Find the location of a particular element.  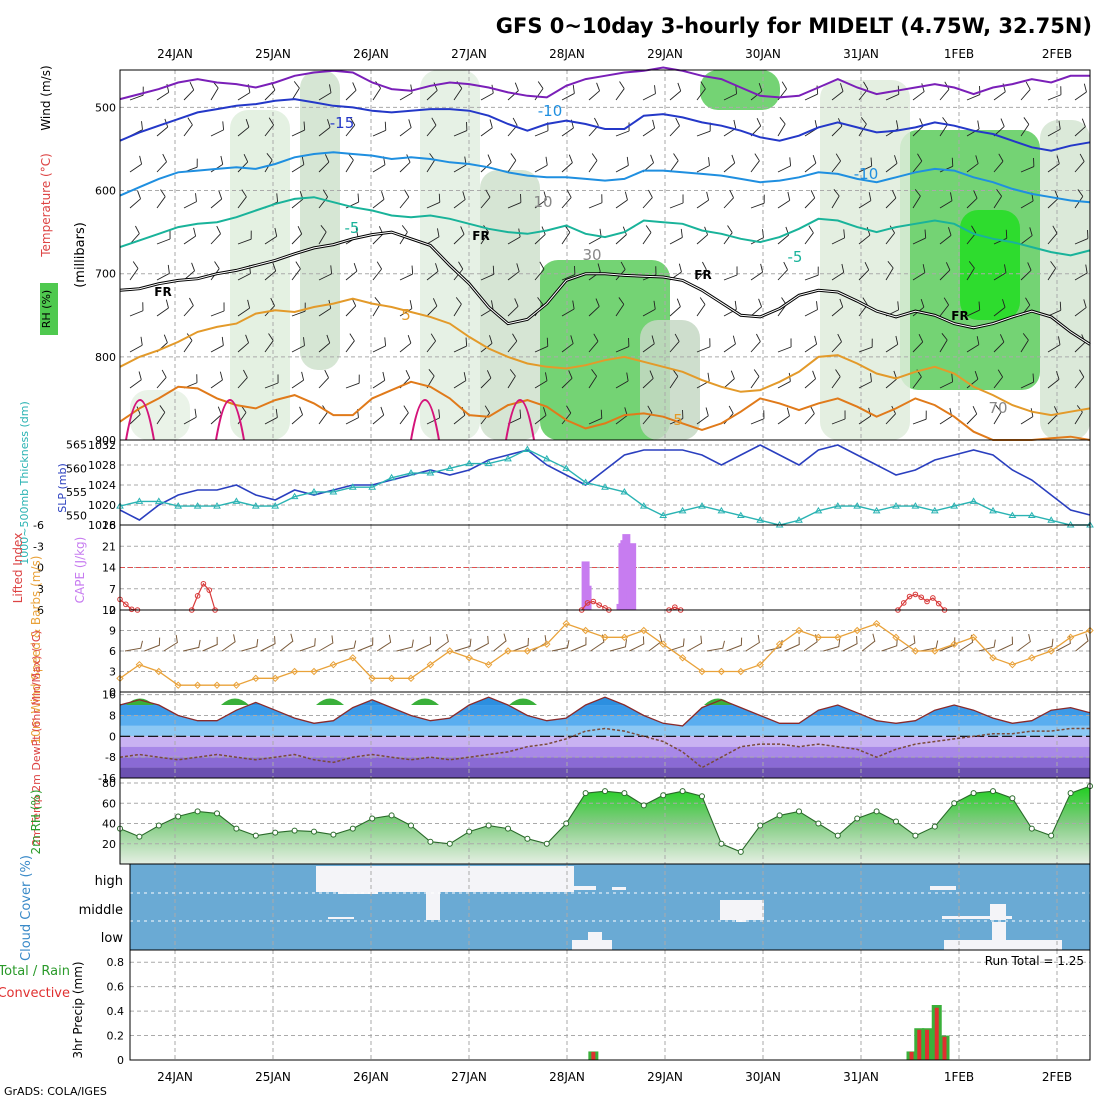

wind-speed-line is located at coordinates (605, 654).